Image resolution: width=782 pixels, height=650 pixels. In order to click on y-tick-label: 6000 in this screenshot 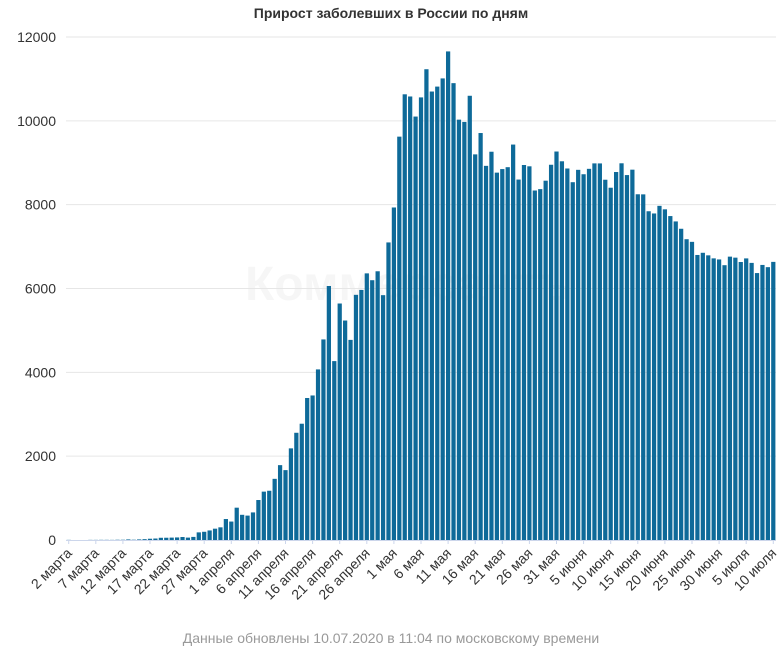, I will do `click(40, 289)`.